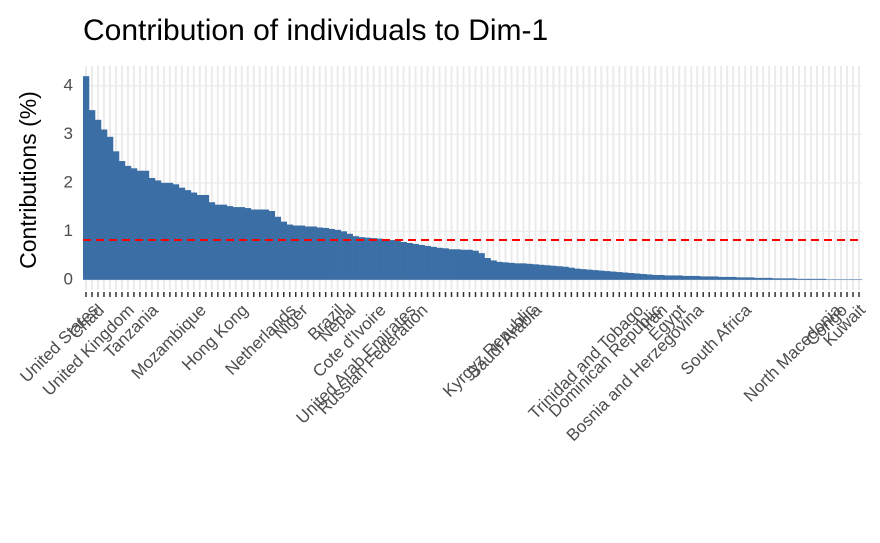 This screenshot has width=880, height=543. I want to click on chart-title: Contribution of individuals to Dim-1, so click(315, 30).